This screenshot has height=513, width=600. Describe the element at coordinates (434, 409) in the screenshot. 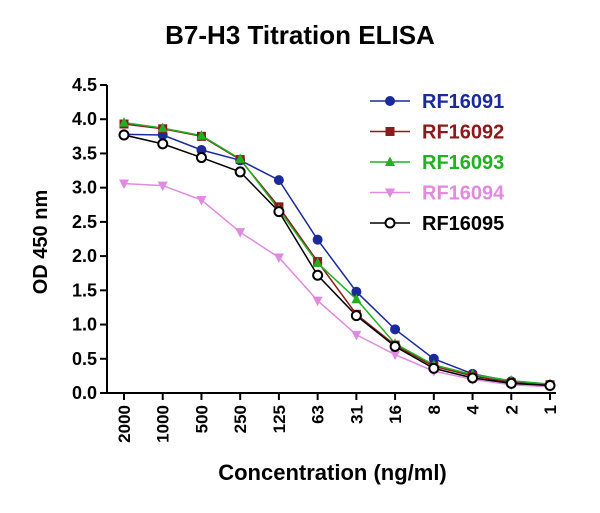

I see `x-tick-label: 8` at that location.